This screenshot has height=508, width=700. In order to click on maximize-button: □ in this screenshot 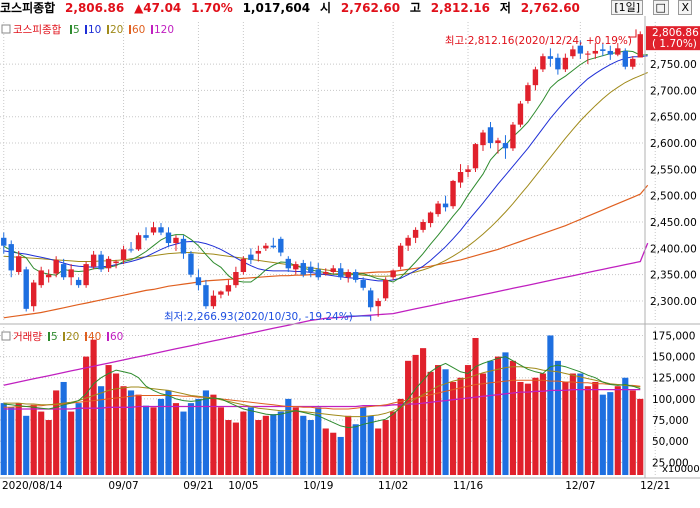, I will do `click(660, 7)`.